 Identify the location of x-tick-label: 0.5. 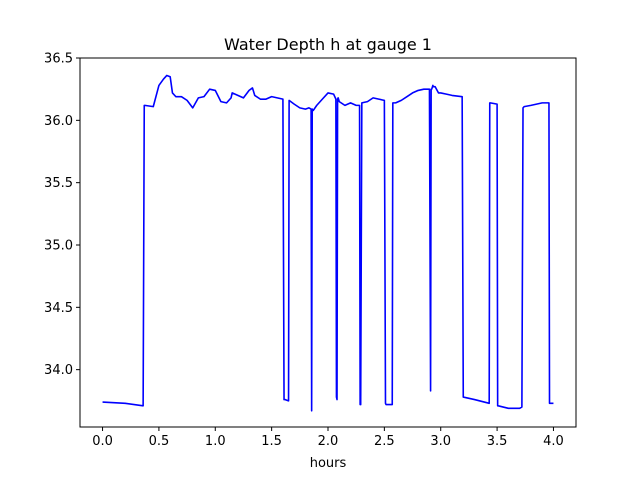
(159, 441).